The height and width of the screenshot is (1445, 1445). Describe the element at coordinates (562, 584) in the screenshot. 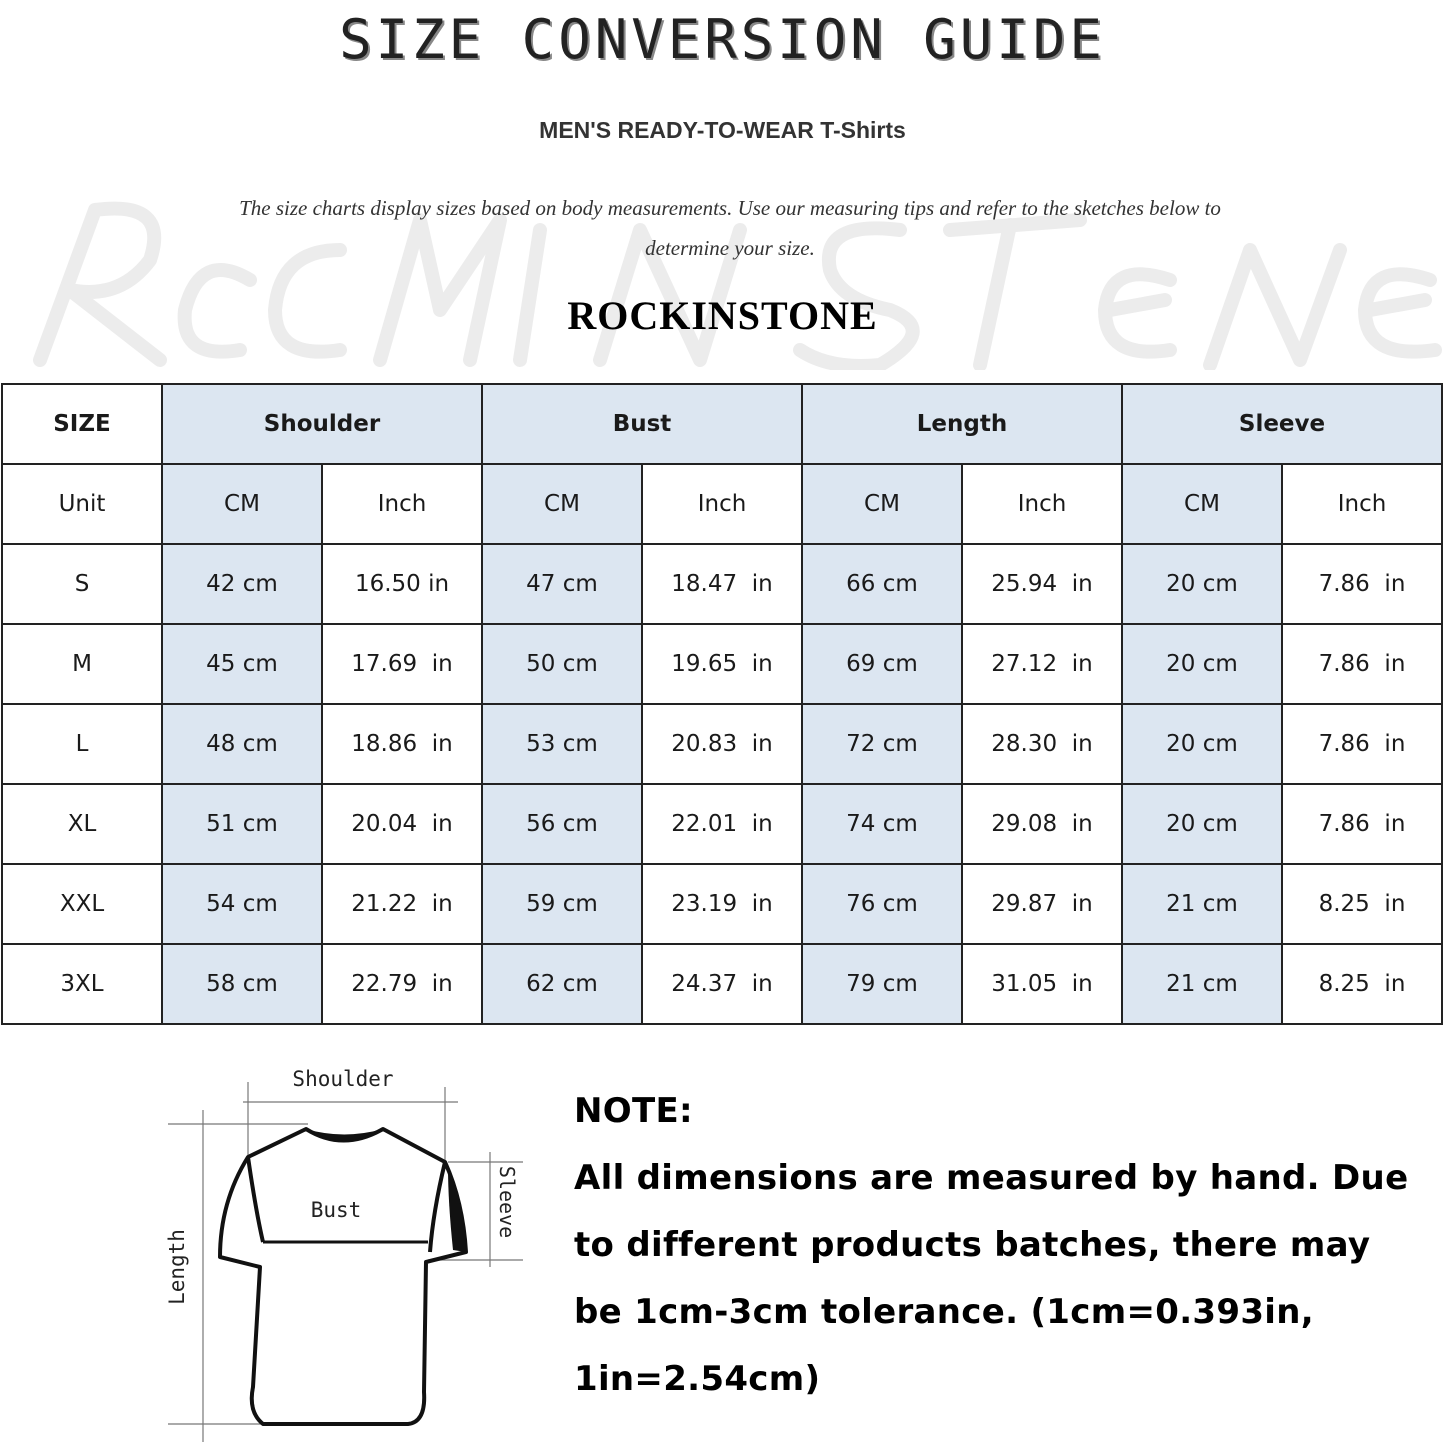

I see `measurement-cell: 47 cm` at that location.